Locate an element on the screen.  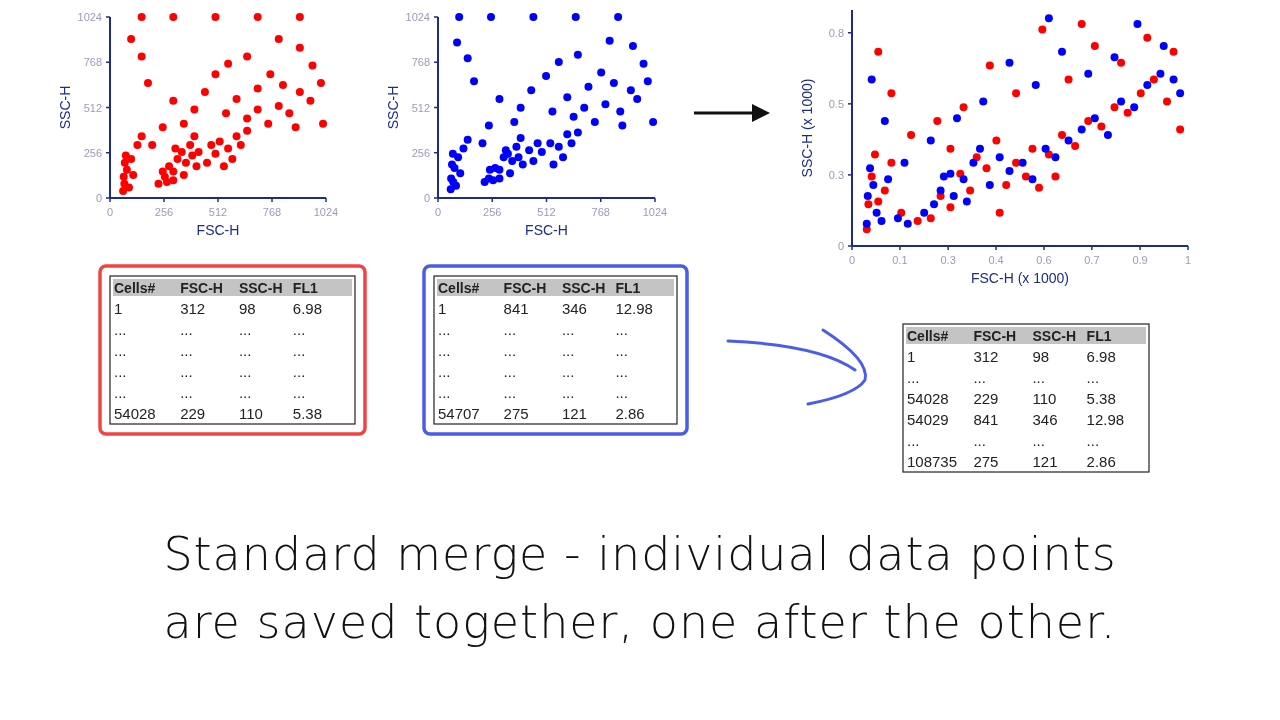
y-tick-label: 0 is located at coordinates (426, 198).